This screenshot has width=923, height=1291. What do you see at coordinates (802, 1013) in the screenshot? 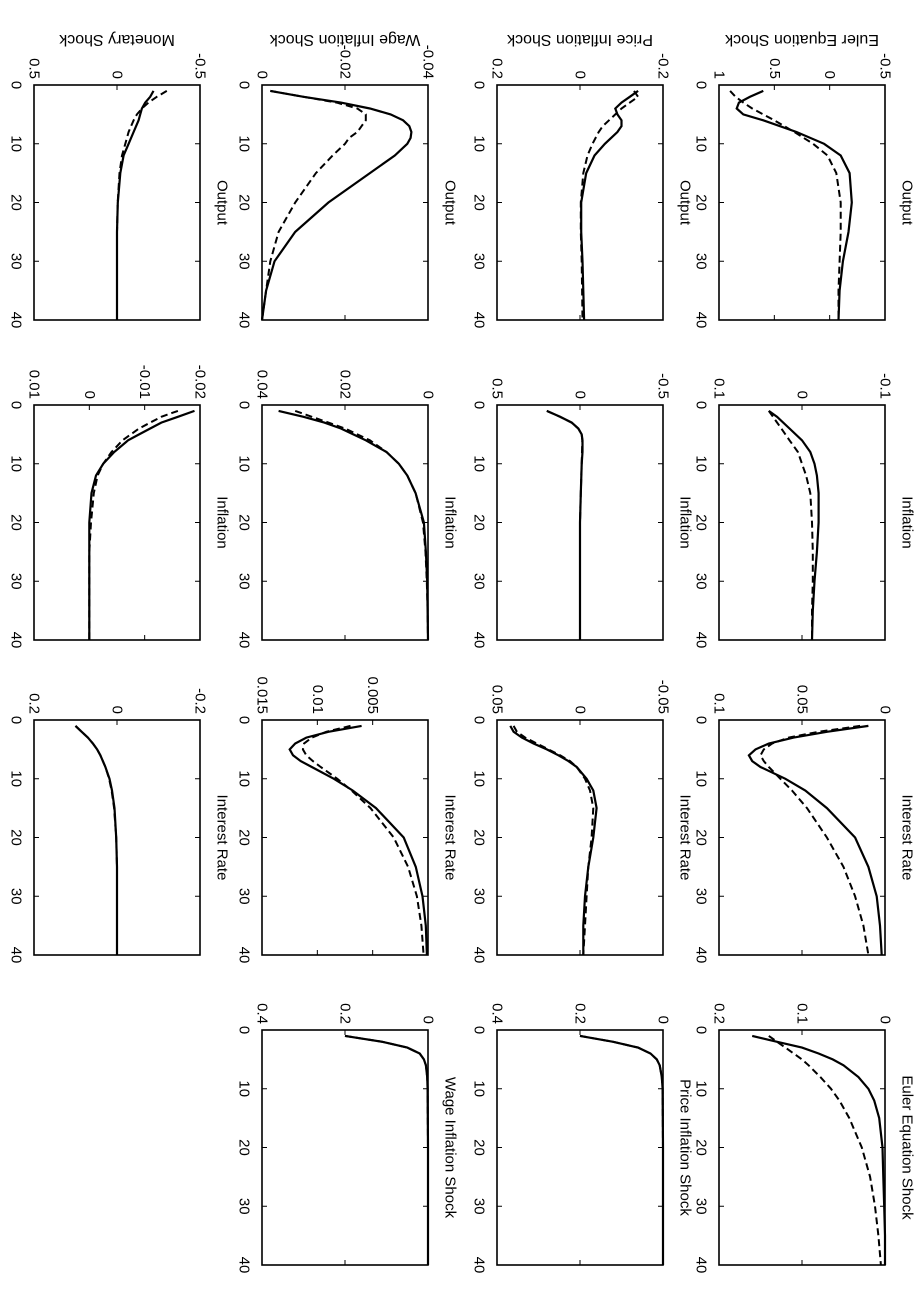
I see `y-tick-label: 0.1` at bounding box center [802, 1013].